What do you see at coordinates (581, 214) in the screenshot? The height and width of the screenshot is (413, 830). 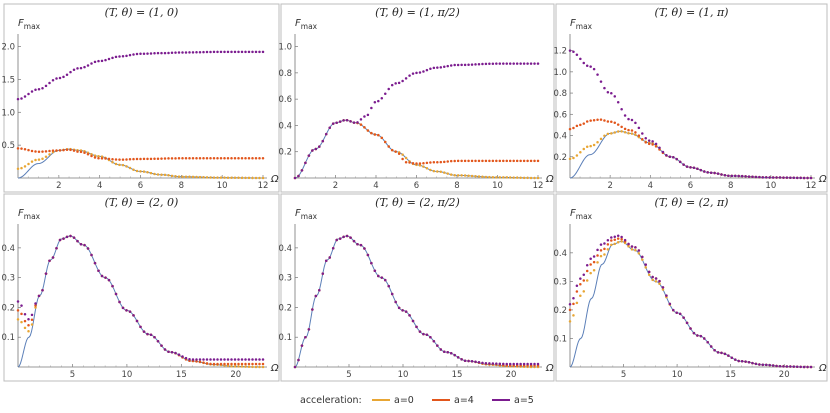 I see `y-axis-label: Fmax` at bounding box center [581, 214].